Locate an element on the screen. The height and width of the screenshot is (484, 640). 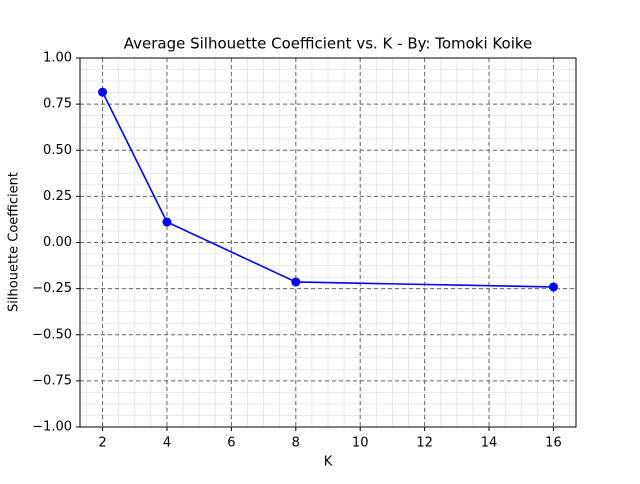
x-tick-label: 6 is located at coordinates (231, 443).